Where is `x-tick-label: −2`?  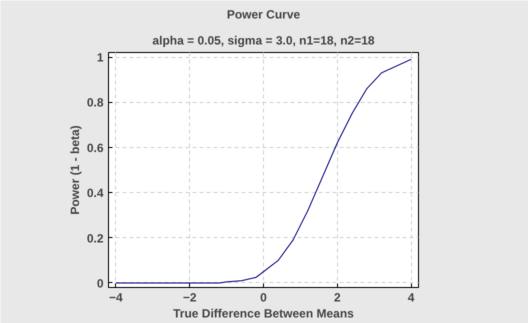
x-tick-label: −2 is located at coordinates (189, 297).